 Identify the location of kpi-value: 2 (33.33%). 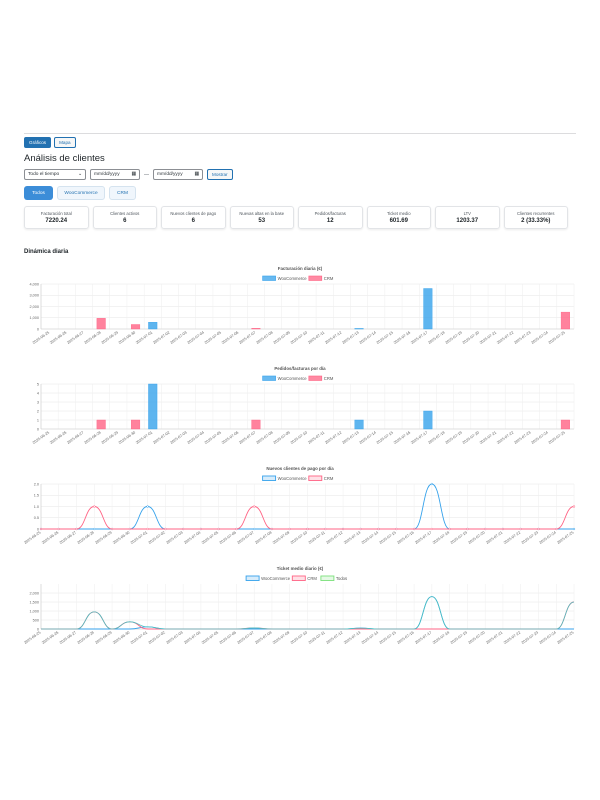
(536, 221).